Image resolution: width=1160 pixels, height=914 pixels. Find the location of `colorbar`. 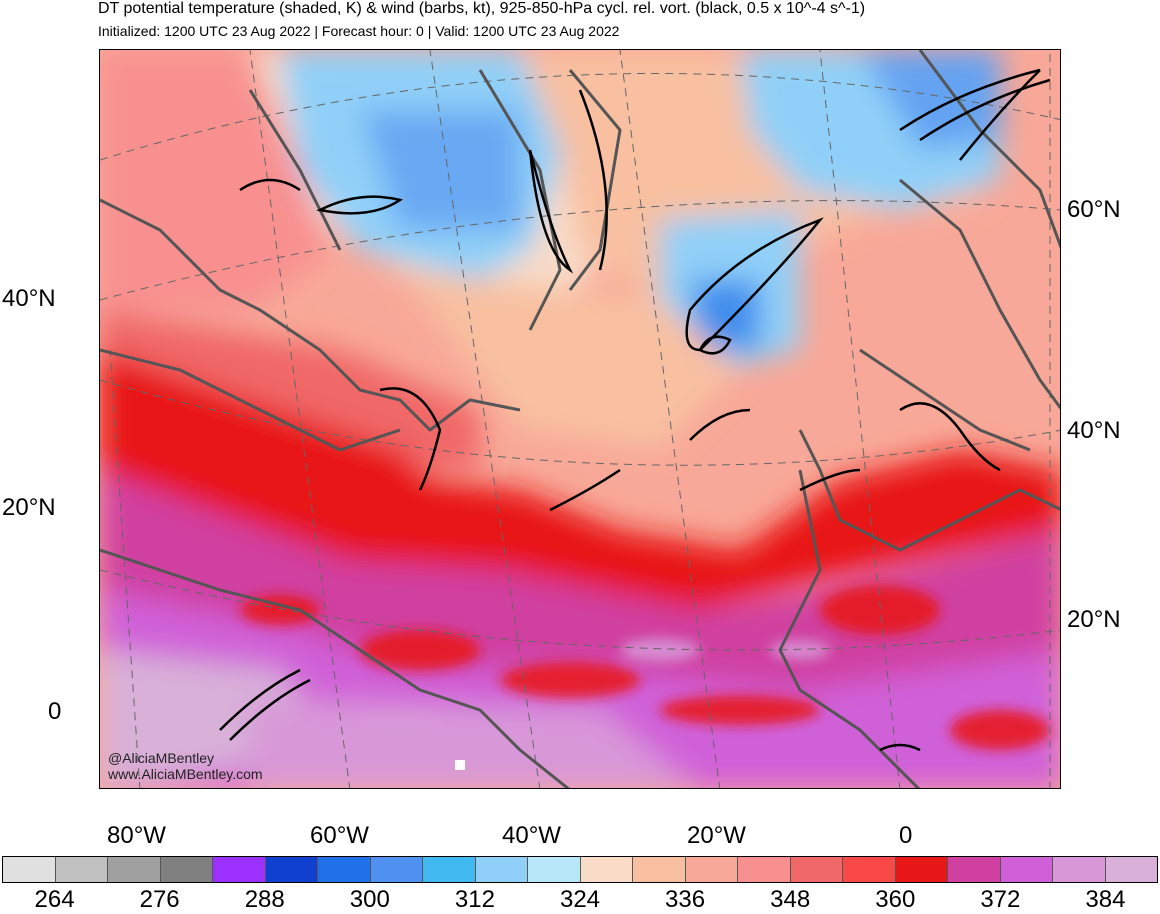

colorbar is located at coordinates (580, 869).